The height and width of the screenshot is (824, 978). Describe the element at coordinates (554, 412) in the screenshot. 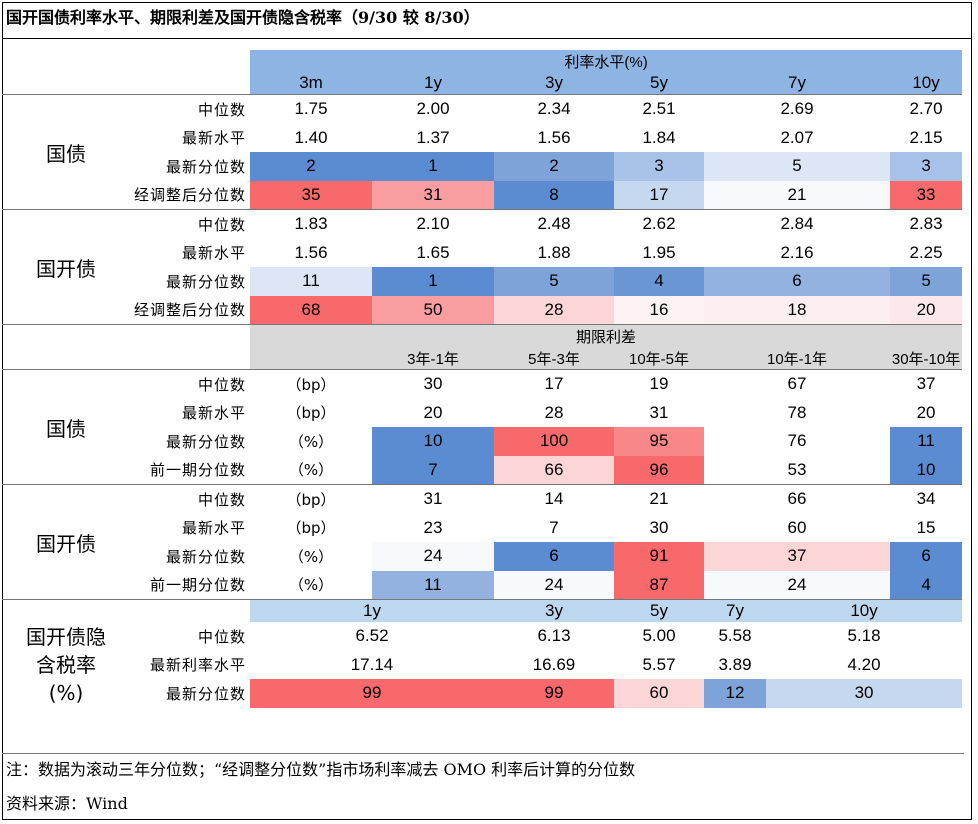

I see `value-cell: 28` at that location.